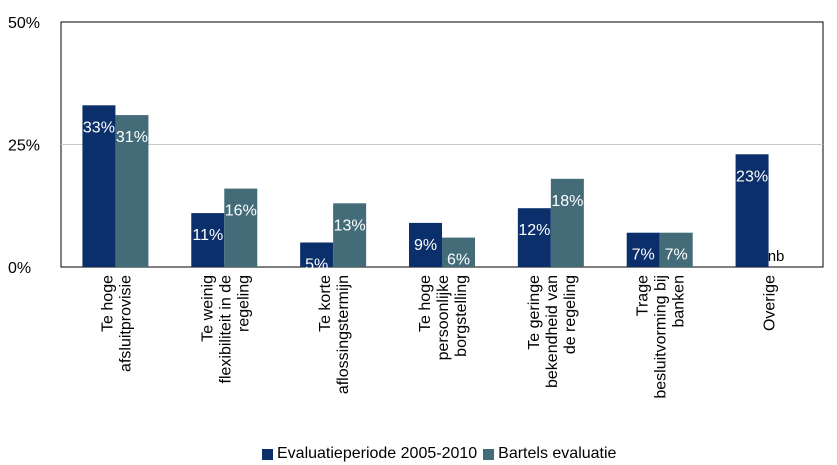  I want to click on x-category-label: Te korte aflossingstermijn, so click(334, 334).